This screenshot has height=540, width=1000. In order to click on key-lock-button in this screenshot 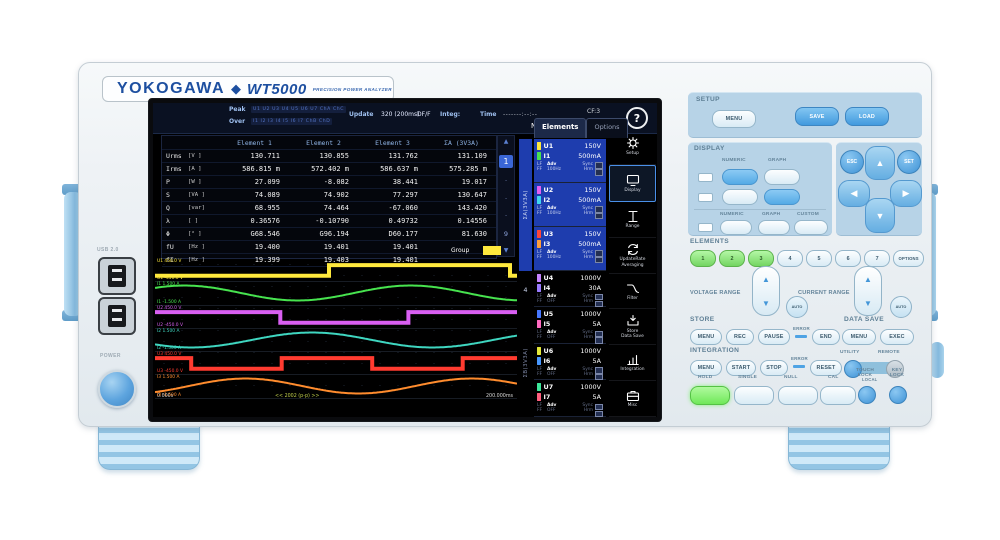, I will do `click(898, 395)`.